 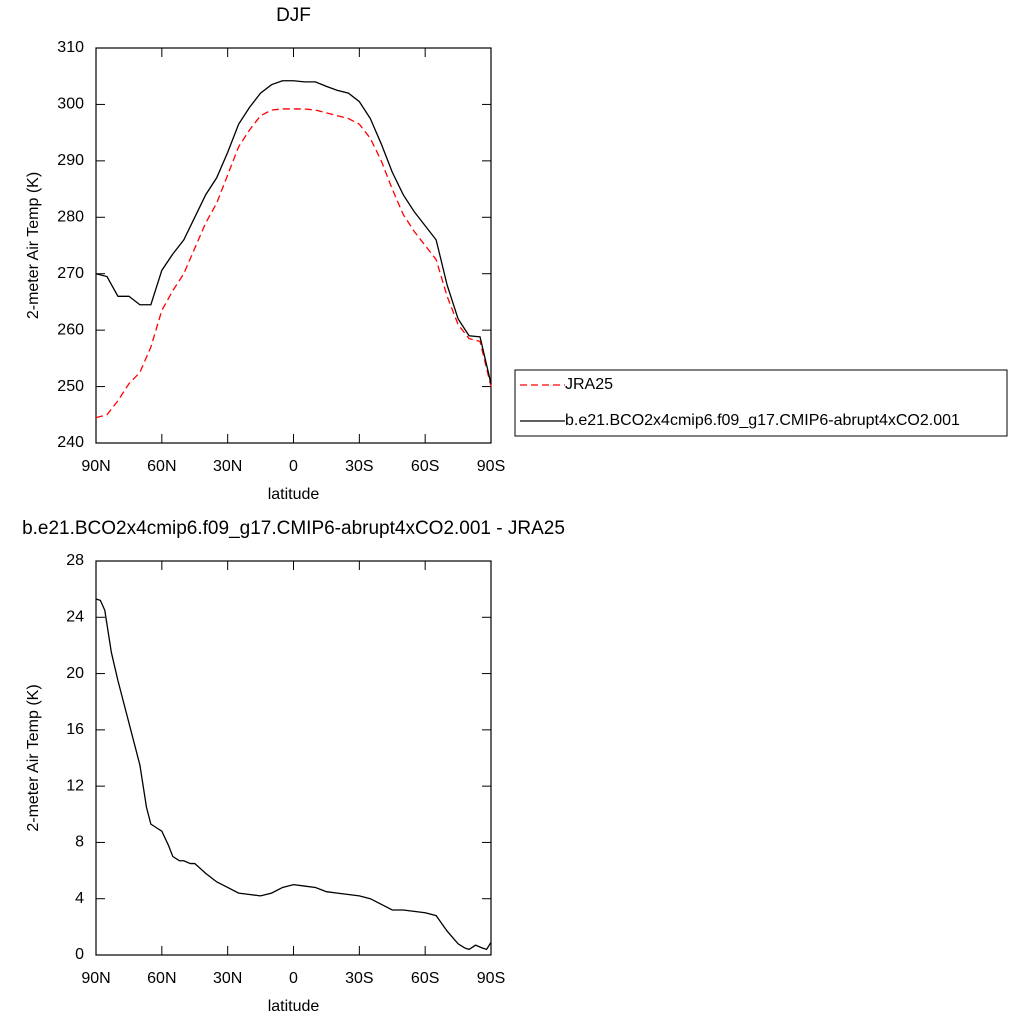 I want to click on y-tick-label: 290, so click(x=70, y=160).